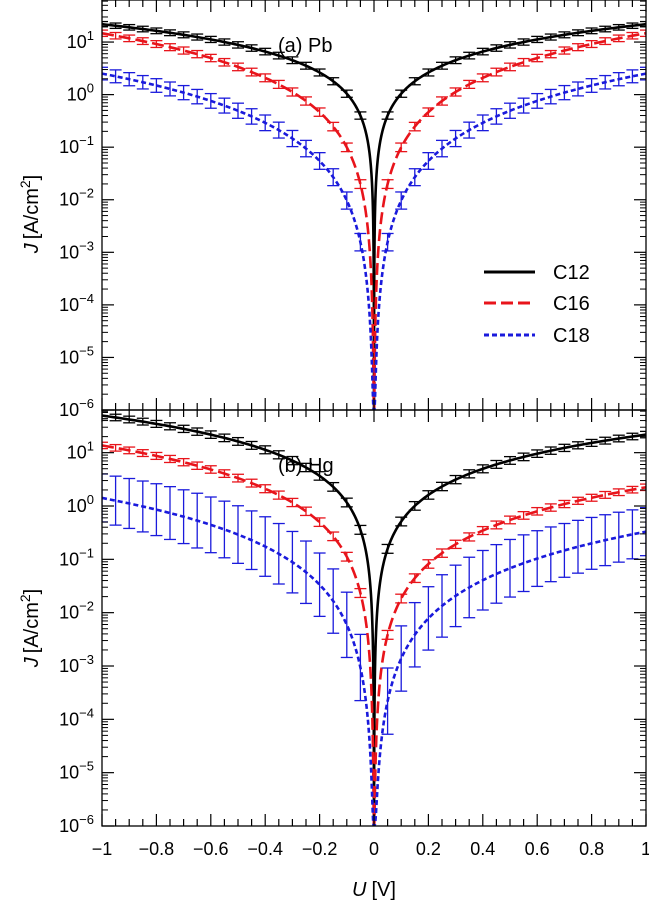 The height and width of the screenshot is (907, 649). Describe the element at coordinates (211, 849) in the screenshot. I see `x-tick-label: −0.6` at that location.